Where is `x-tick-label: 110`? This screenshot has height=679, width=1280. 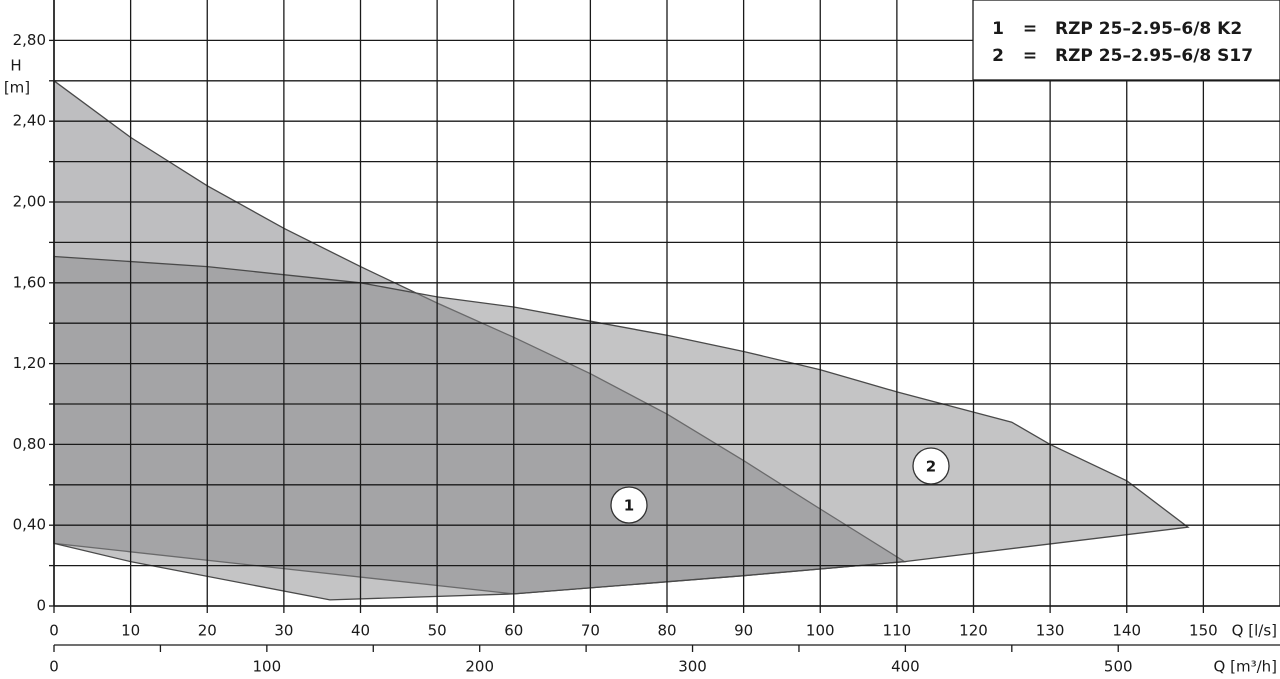 x-tick-label: 110 is located at coordinates (897, 631).